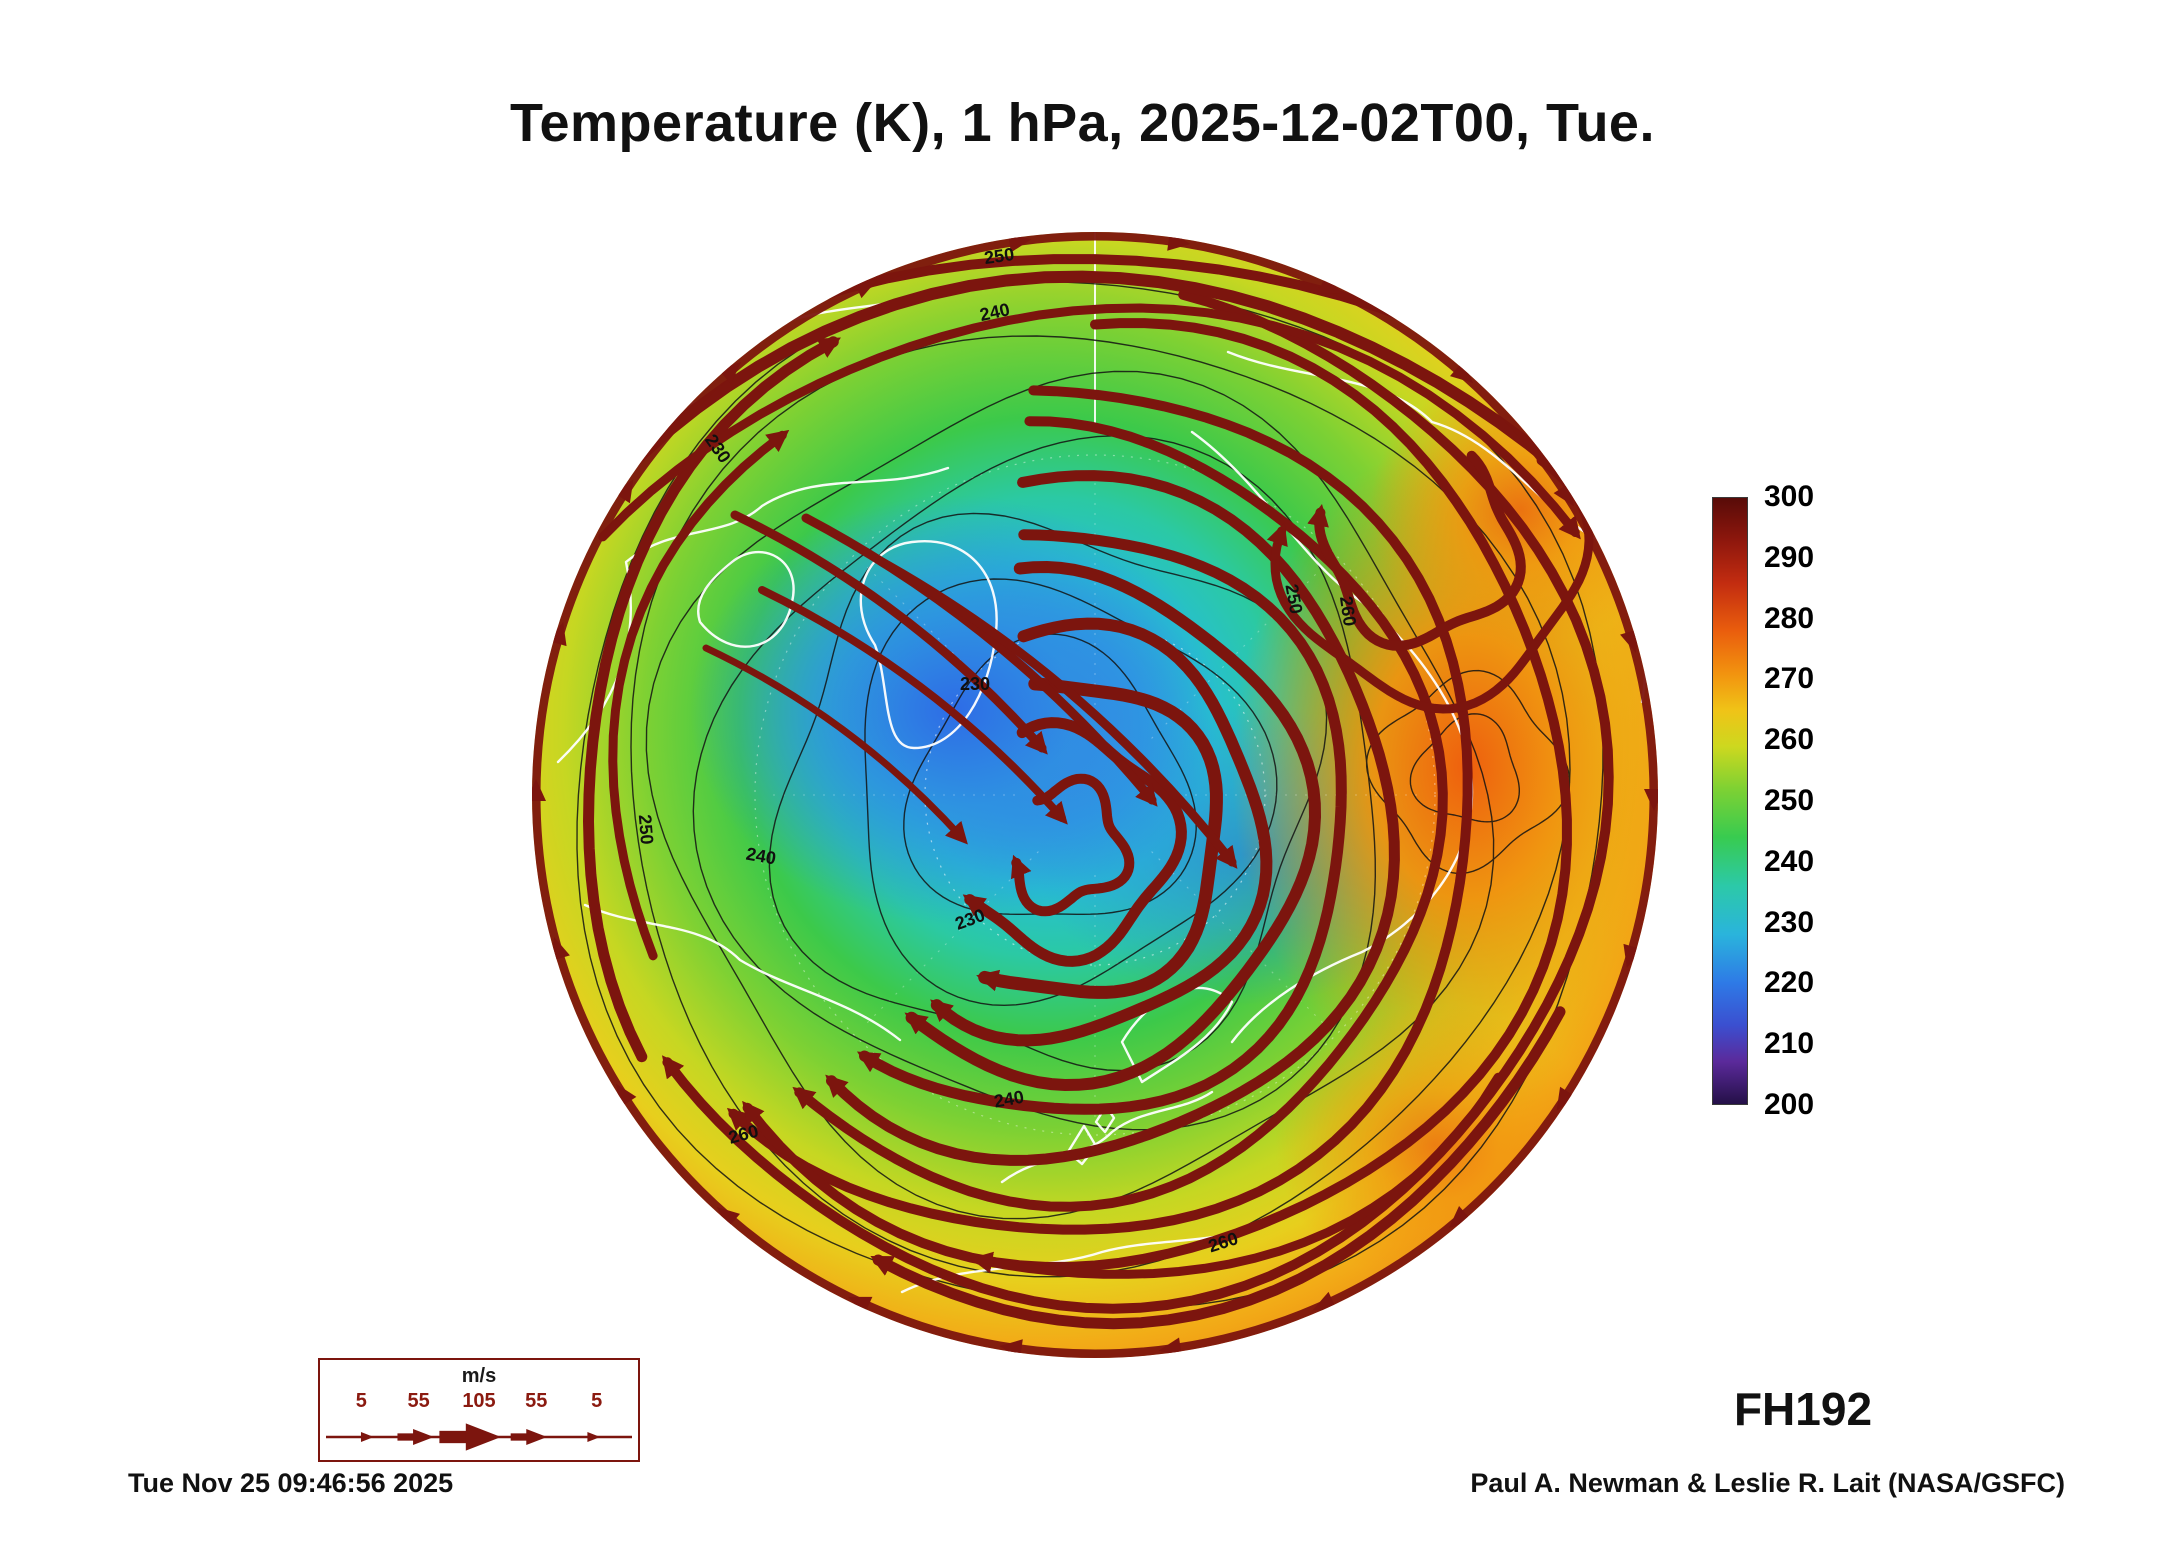 The width and height of the screenshot is (2165, 1561). What do you see at coordinates (1789, 922) in the screenshot?
I see `colorbar-tick-label: 230` at bounding box center [1789, 922].